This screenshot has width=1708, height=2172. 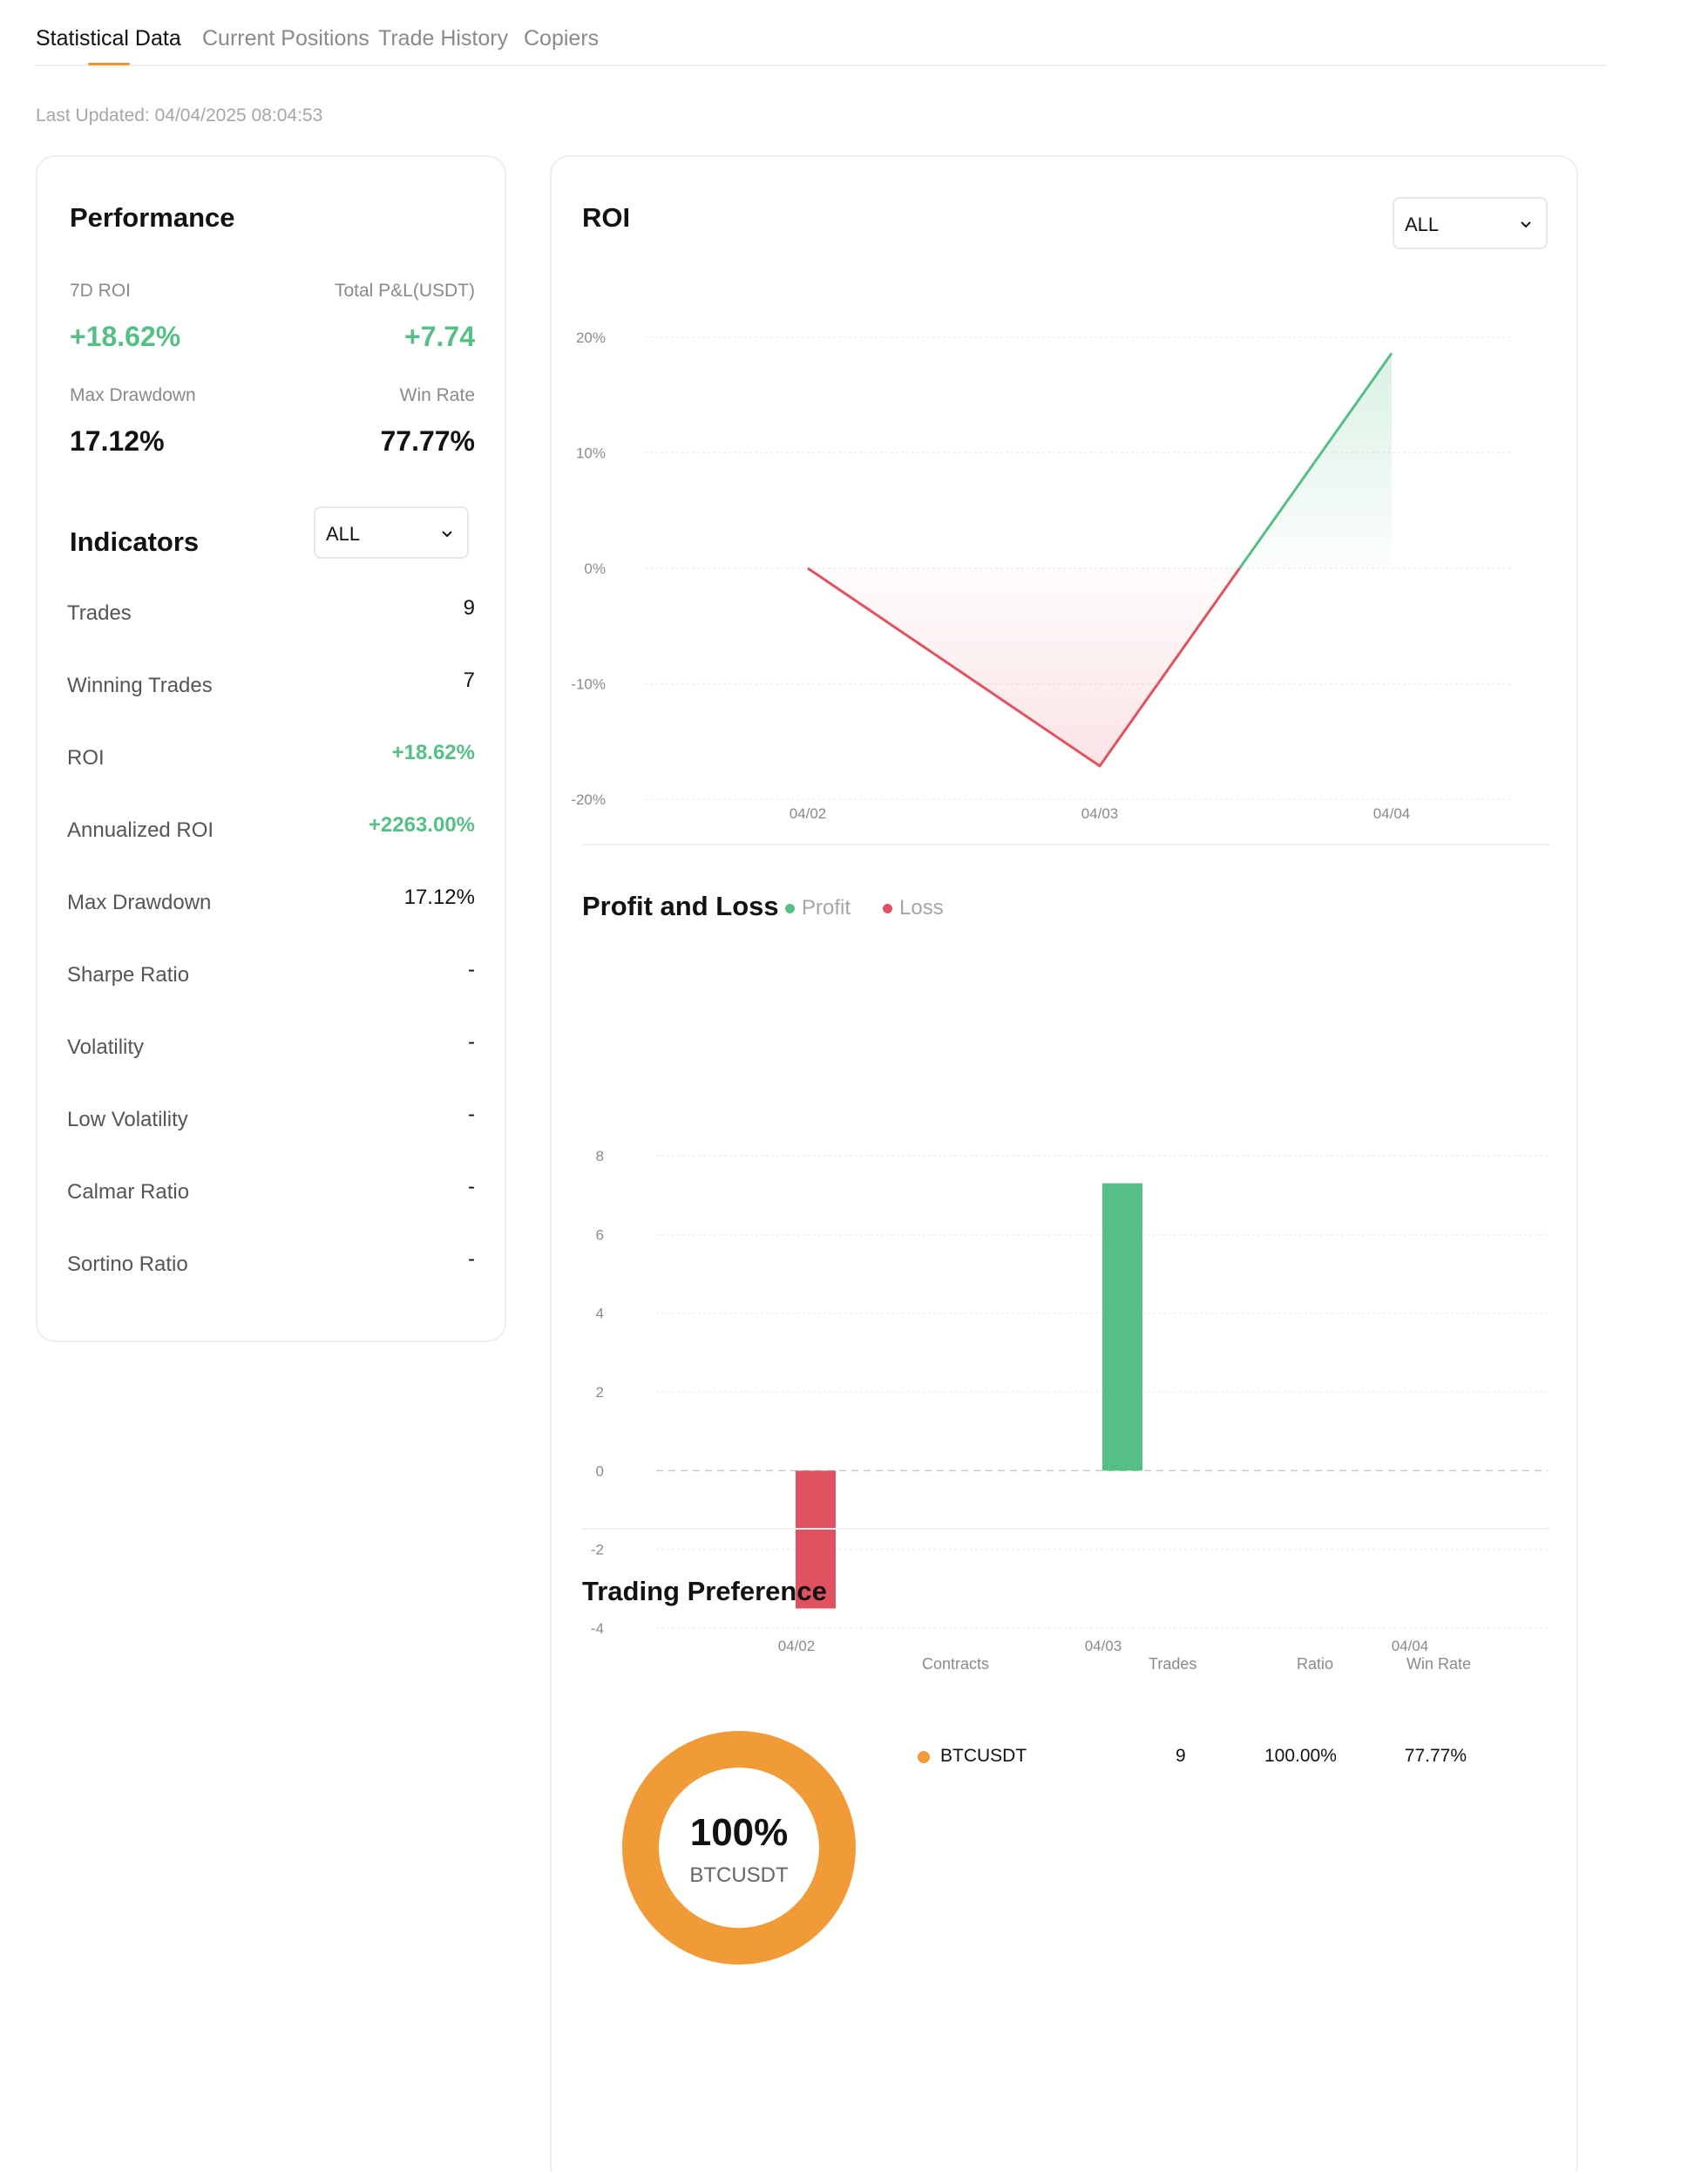 What do you see at coordinates (469, 680) in the screenshot?
I see `indicator-value: 7` at bounding box center [469, 680].